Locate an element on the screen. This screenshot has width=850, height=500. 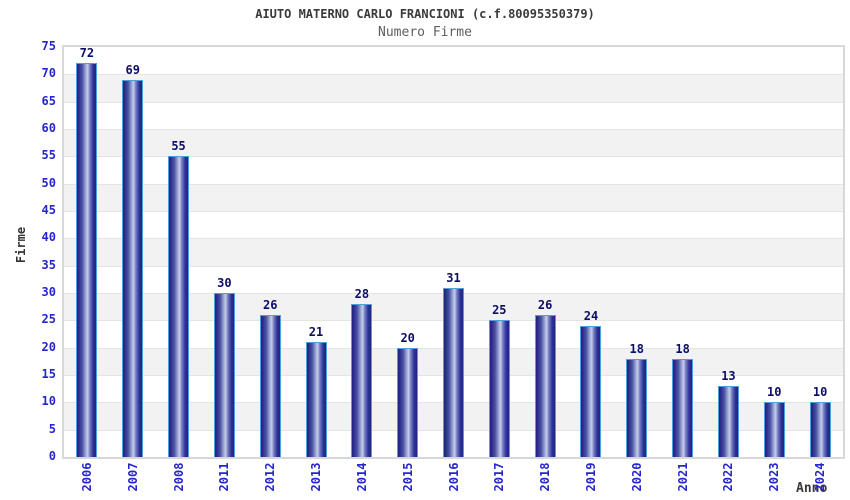
bar-2016 is located at coordinates (453, 372).